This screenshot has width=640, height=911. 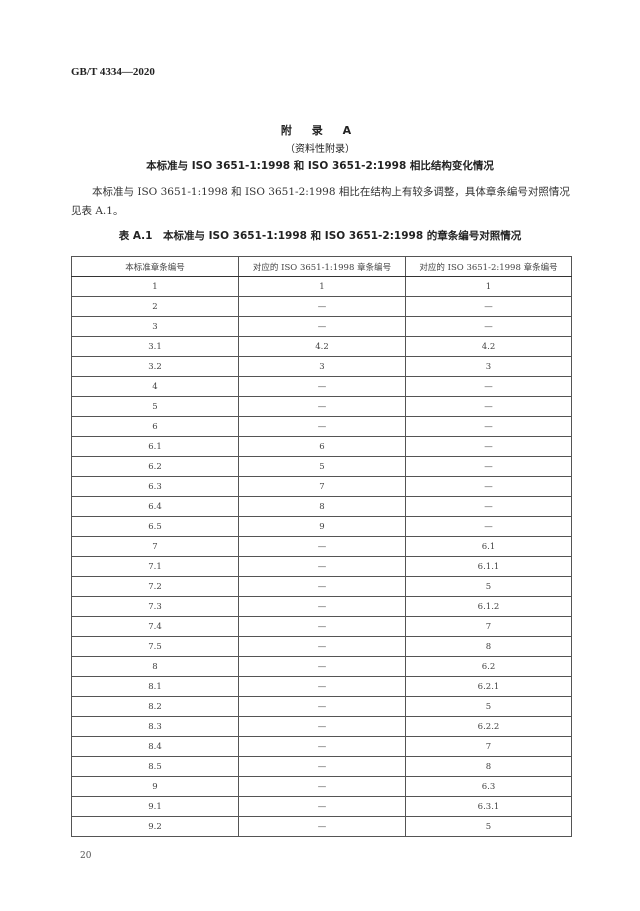 I want to click on table-row: 6.3 7—, so click(x=321, y=486).